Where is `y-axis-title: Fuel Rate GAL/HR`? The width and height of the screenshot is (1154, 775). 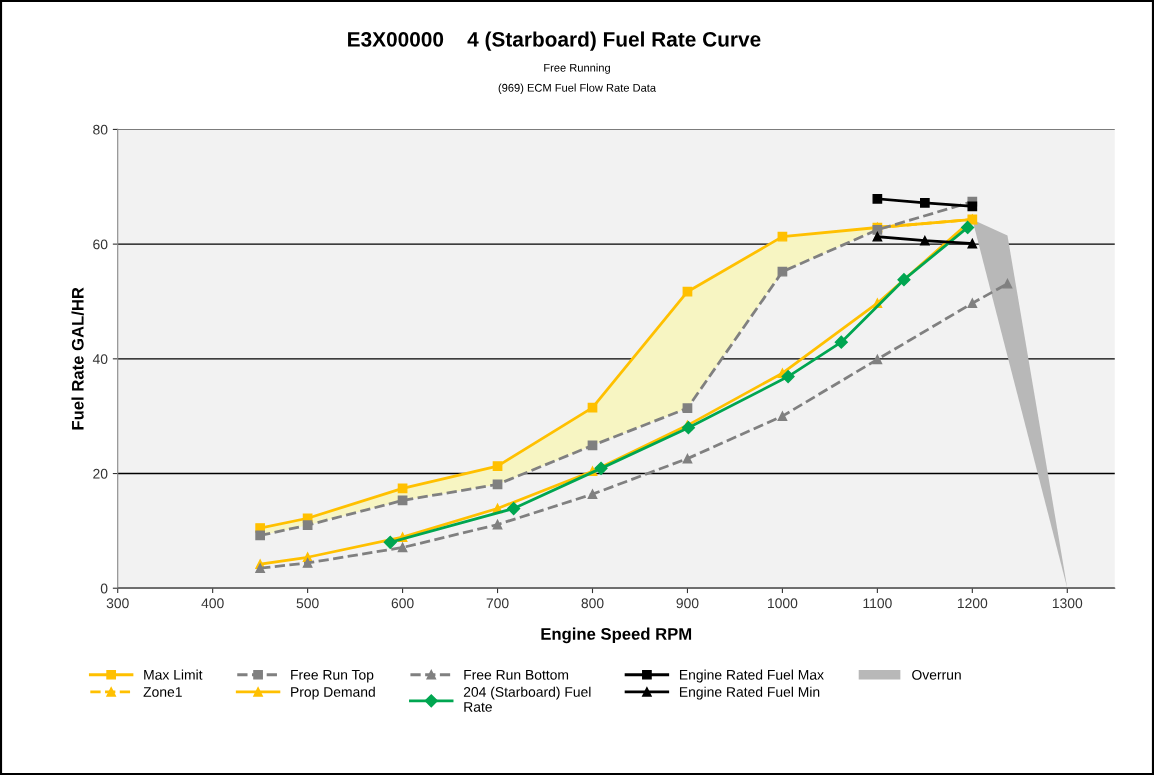 y-axis-title: Fuel Rate GAL/HR is located at coordinates (77, 358).